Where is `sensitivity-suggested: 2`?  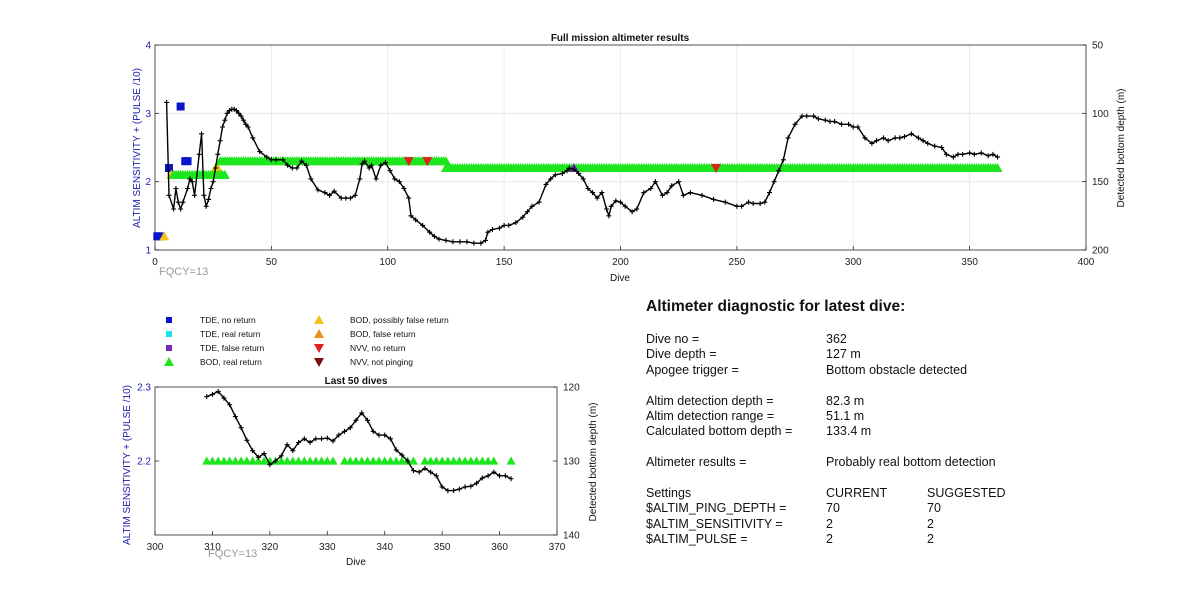 sensitivity-suggested: 2 is located at coordinates (930, 523).